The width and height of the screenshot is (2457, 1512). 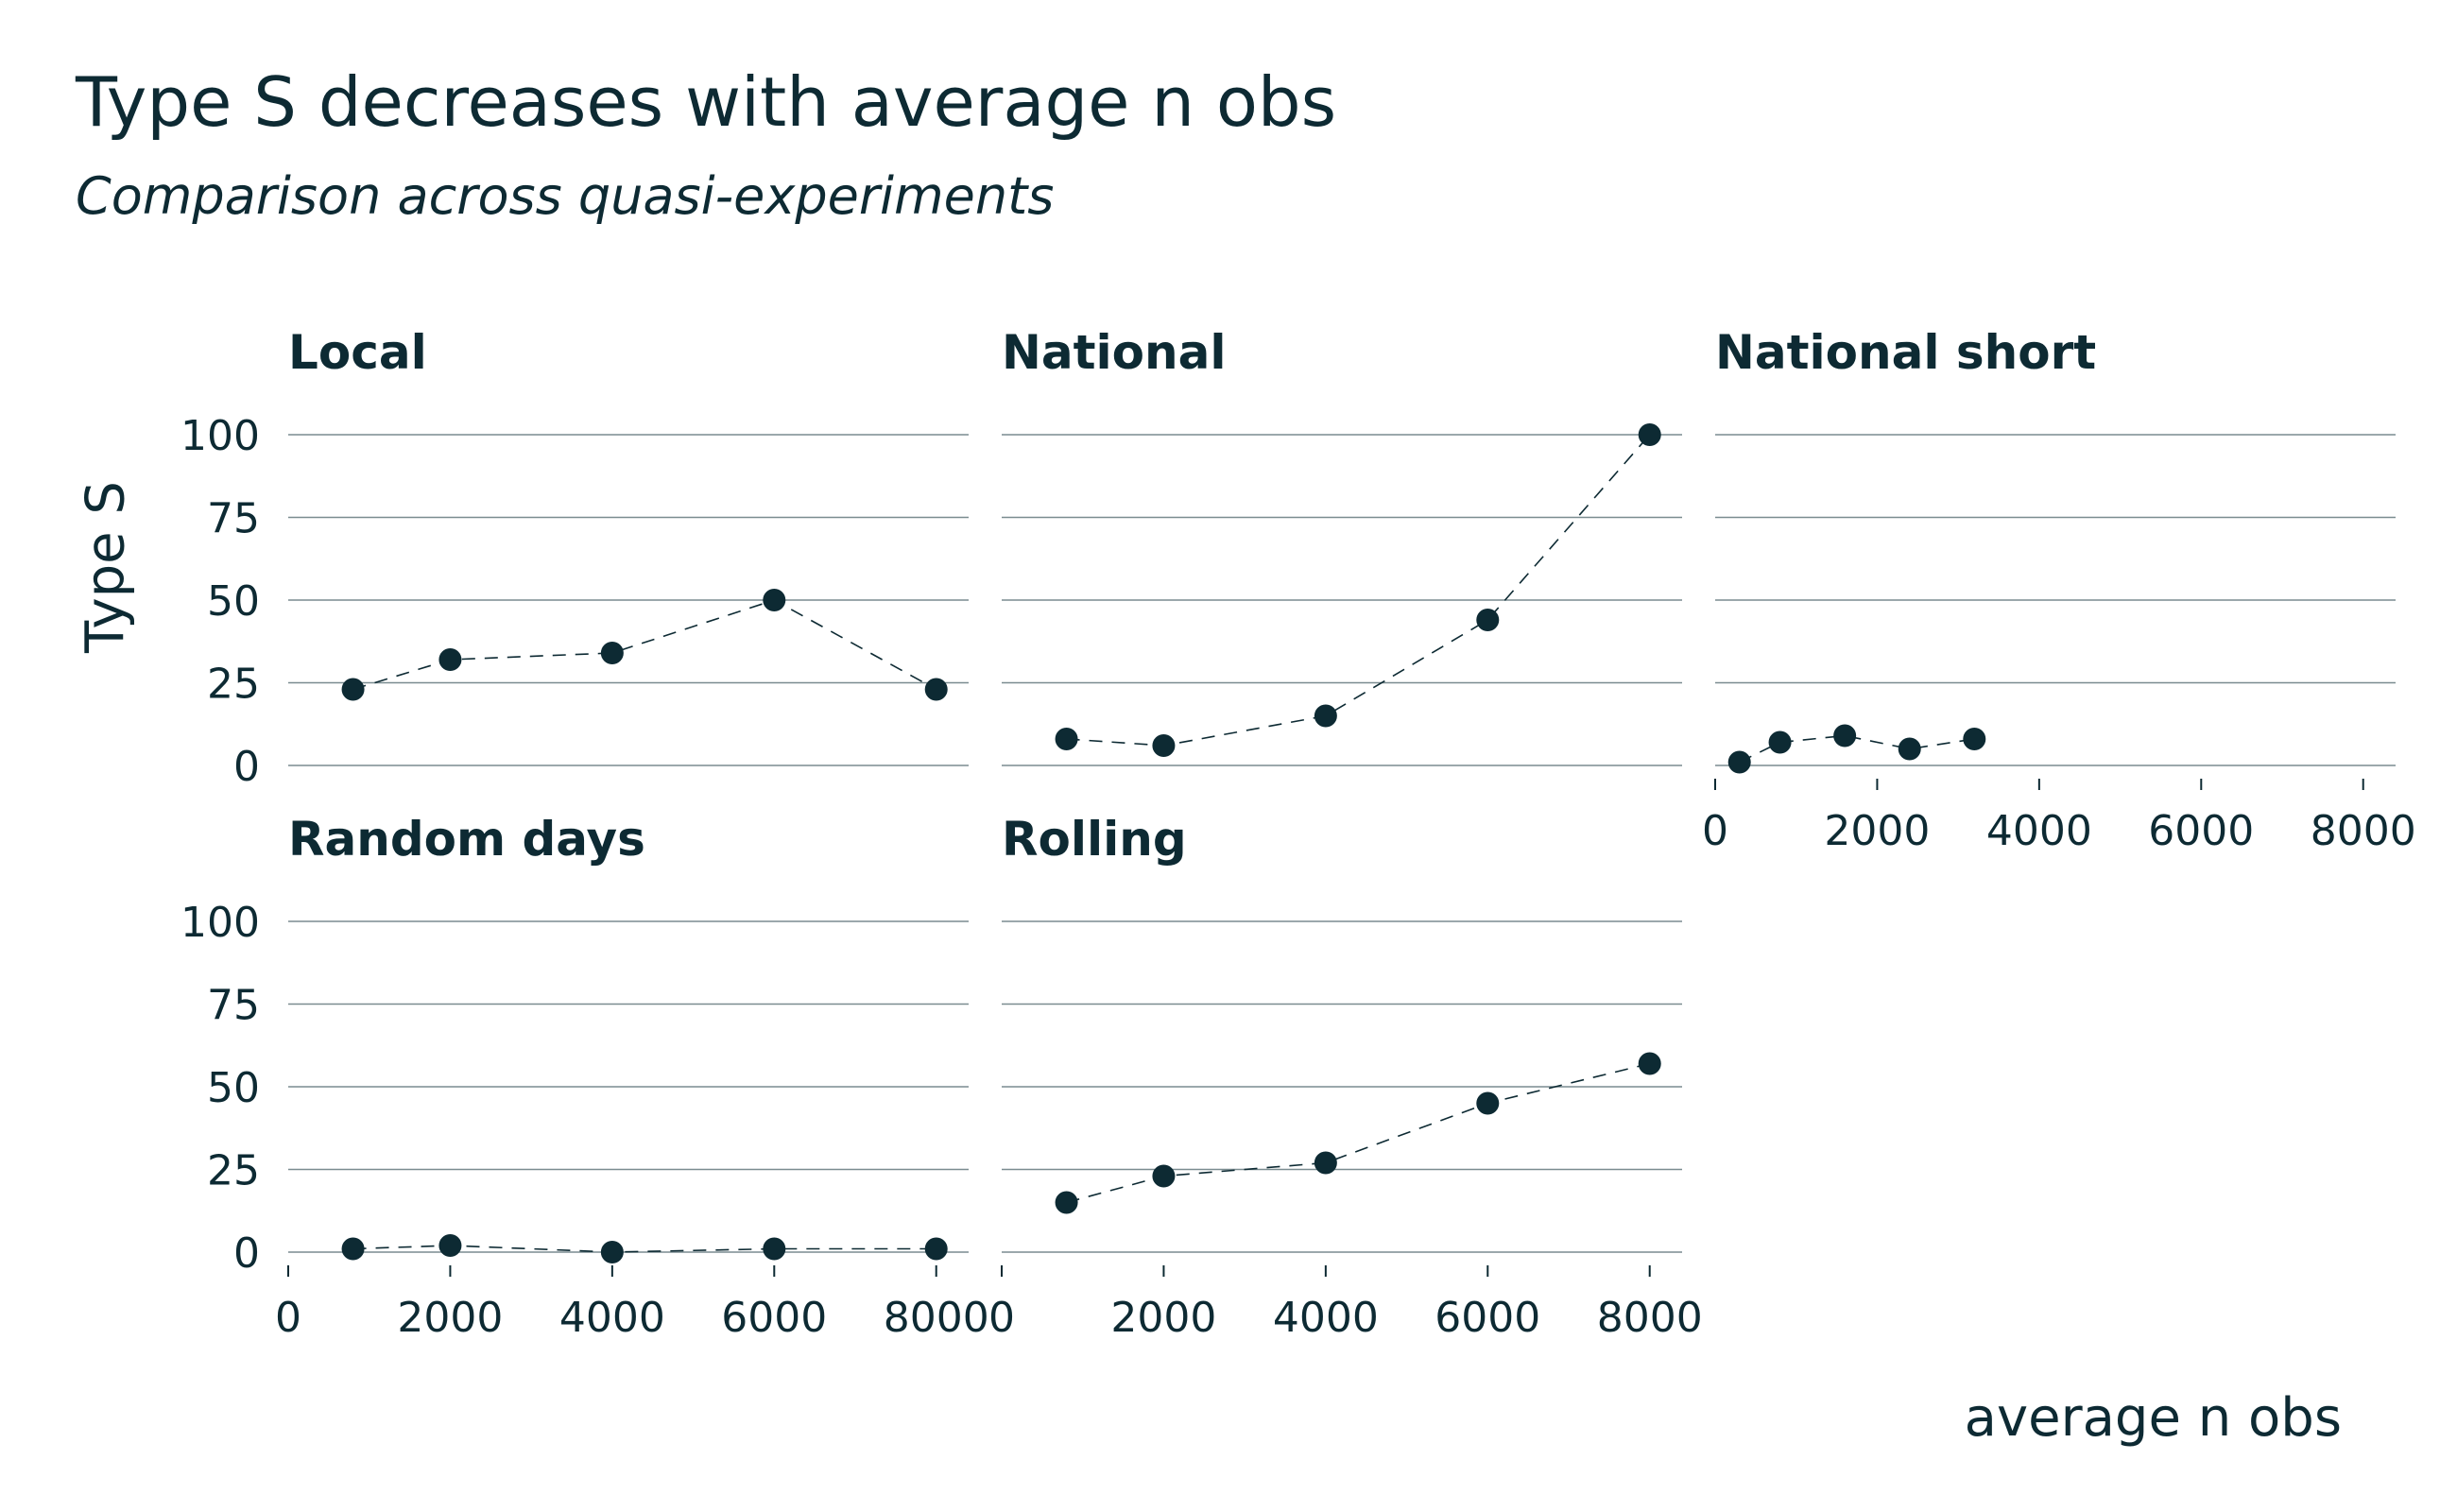 I want to click on series-line-national, so click(x=1358, y=590).